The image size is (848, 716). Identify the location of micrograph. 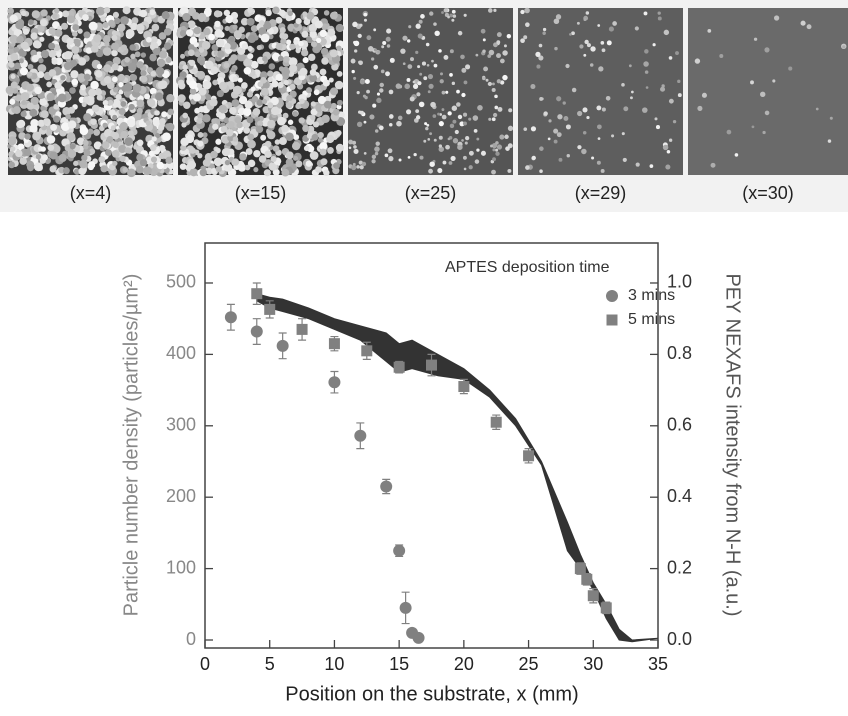
(768, 91).